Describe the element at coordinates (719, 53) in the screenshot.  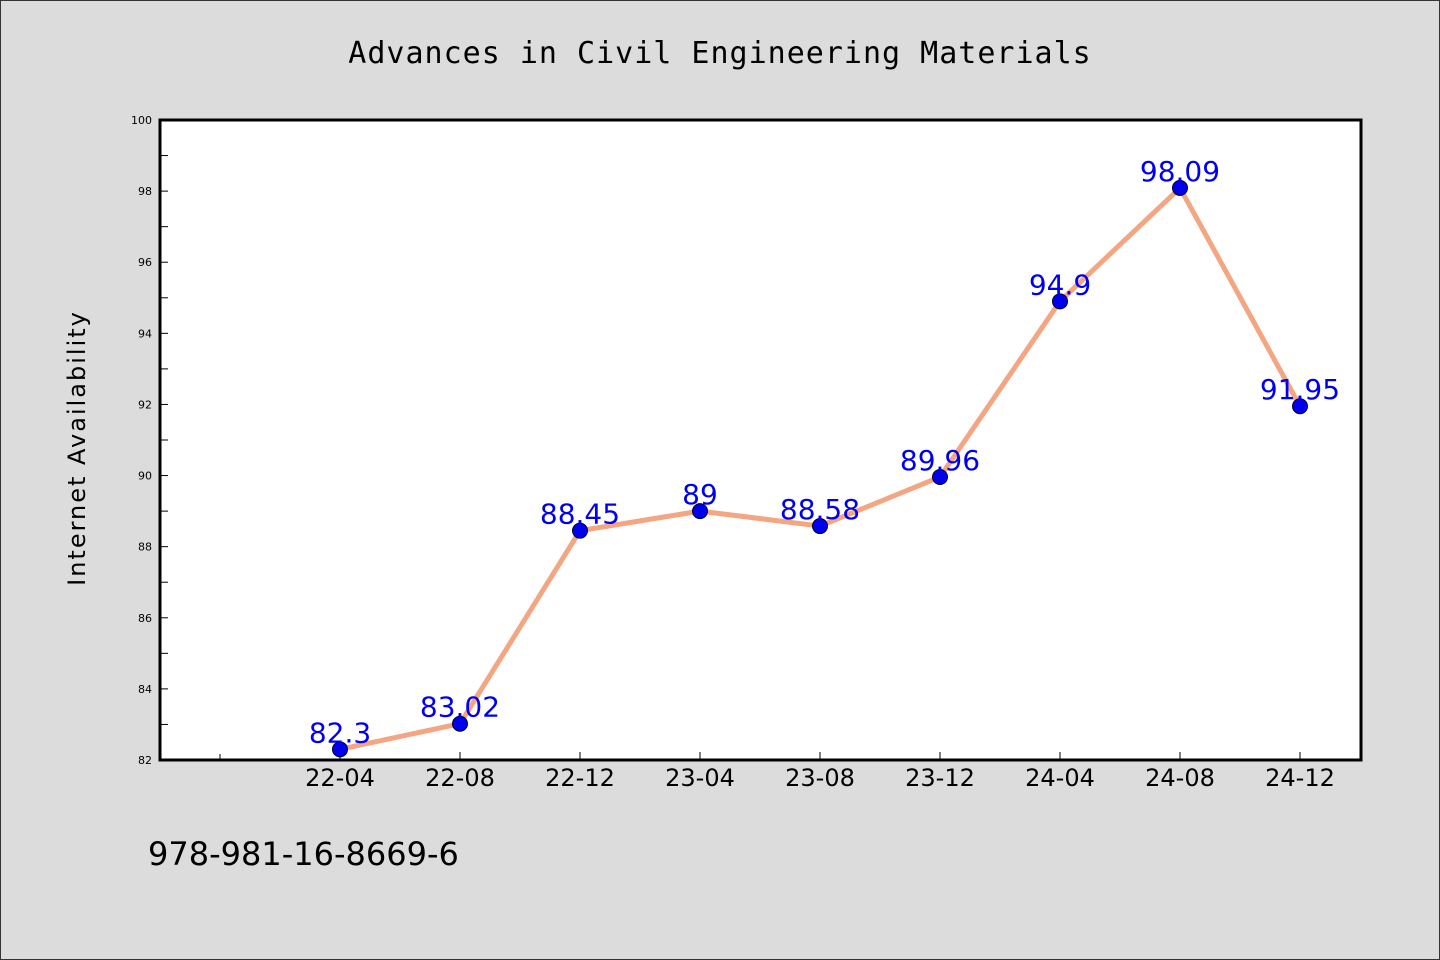
I see `chart-title: Advances in Civil Engineering Materials` at that location.